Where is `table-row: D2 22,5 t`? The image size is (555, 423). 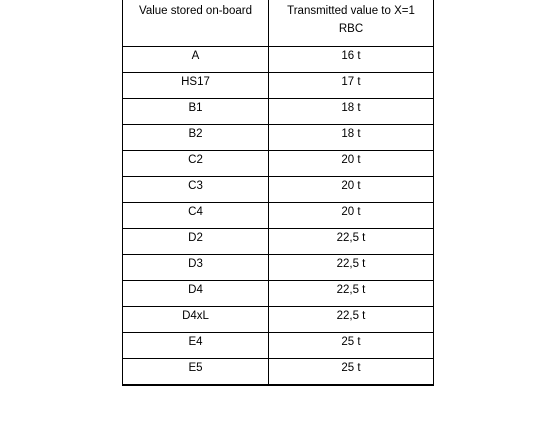
table-row: D2 22,5 t is located at coordinates (278, 241).